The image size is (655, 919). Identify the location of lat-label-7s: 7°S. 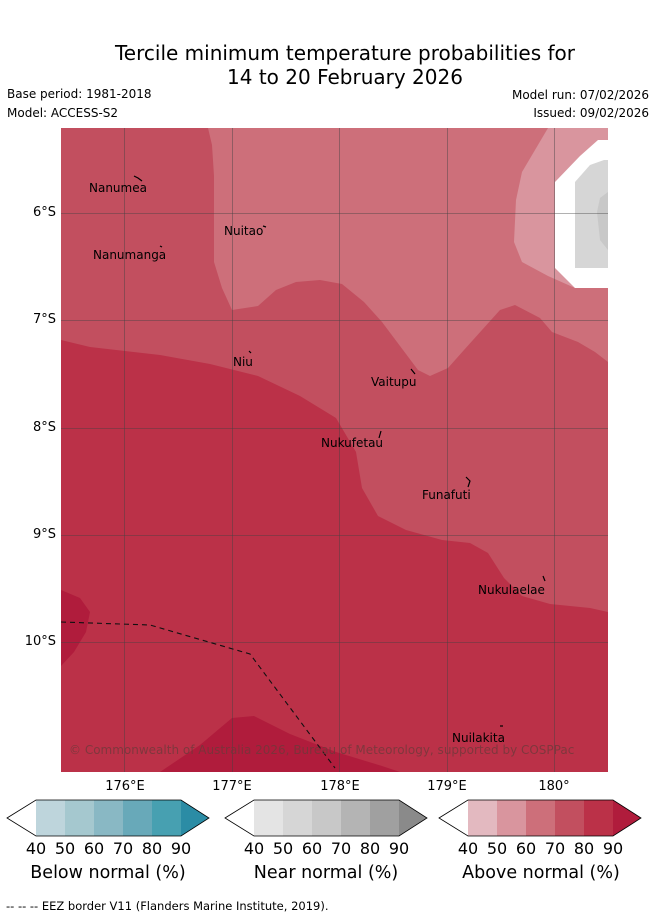
(44, 319).